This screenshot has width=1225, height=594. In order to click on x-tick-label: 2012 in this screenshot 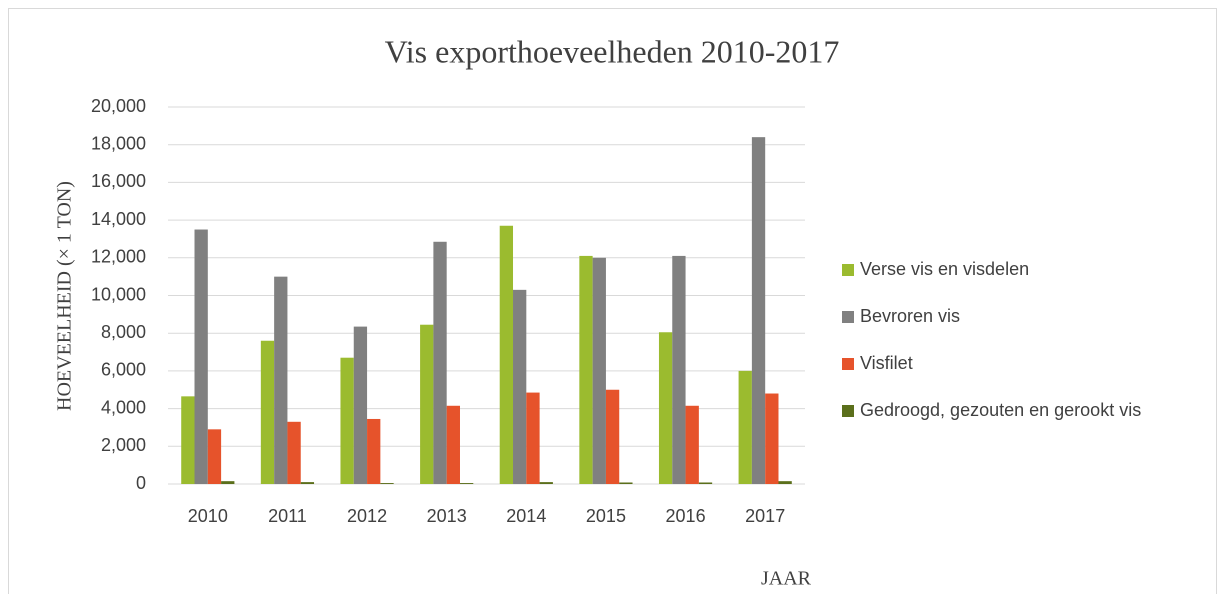, I will do `click(367, 516)`.